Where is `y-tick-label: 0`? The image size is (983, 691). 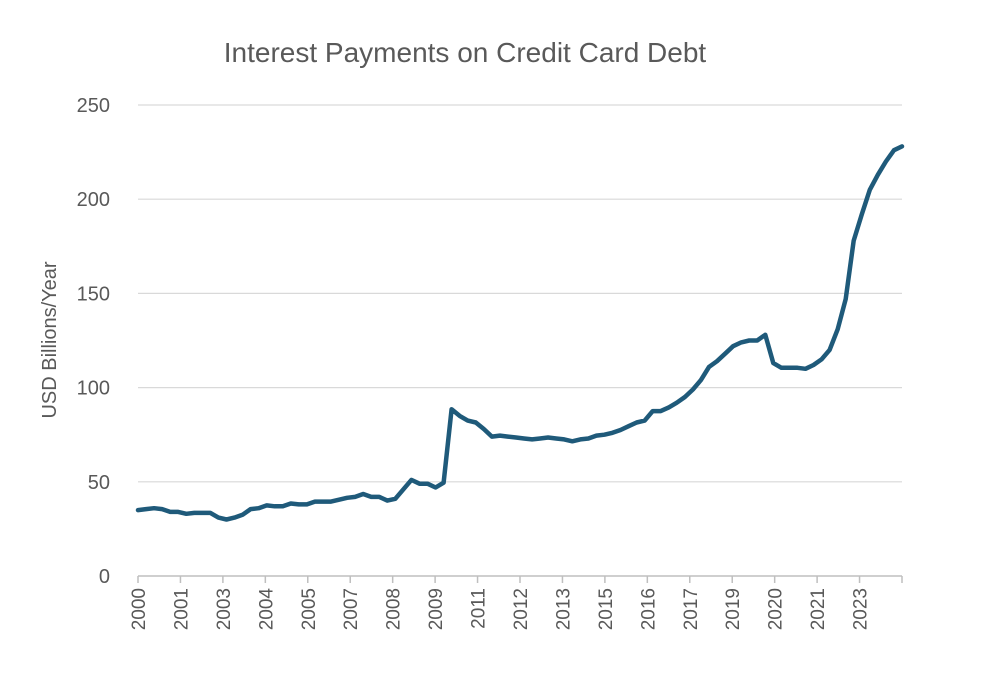
y-tick-label: 0 is located at coordinates (104, 577).